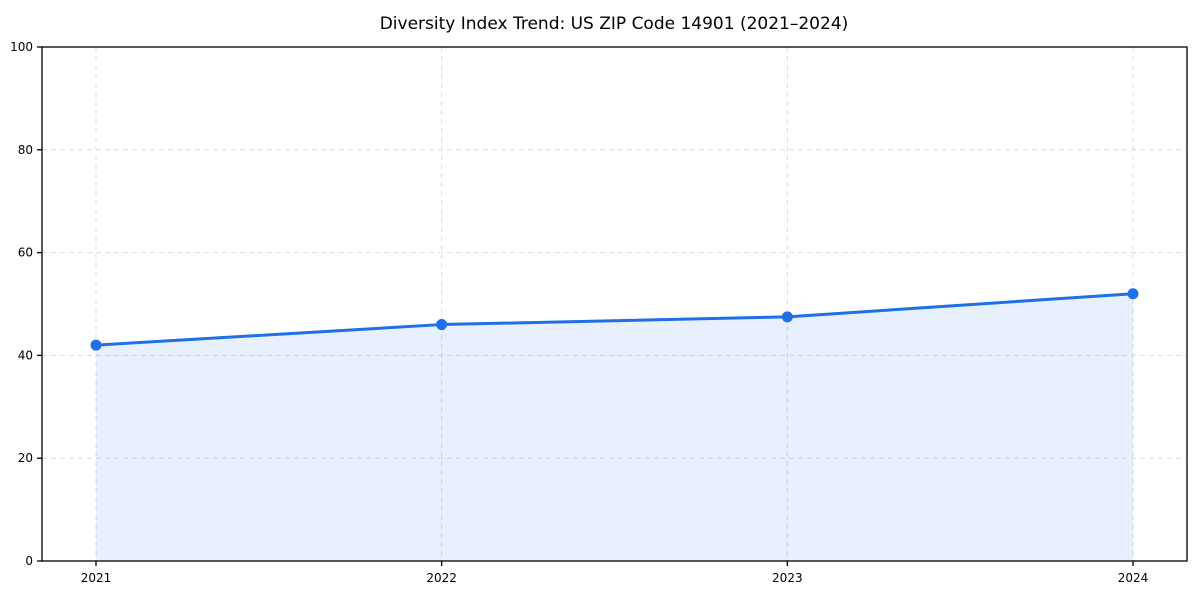  I want to click on x-tick-label-2024: 2024, so click(1133, 578).